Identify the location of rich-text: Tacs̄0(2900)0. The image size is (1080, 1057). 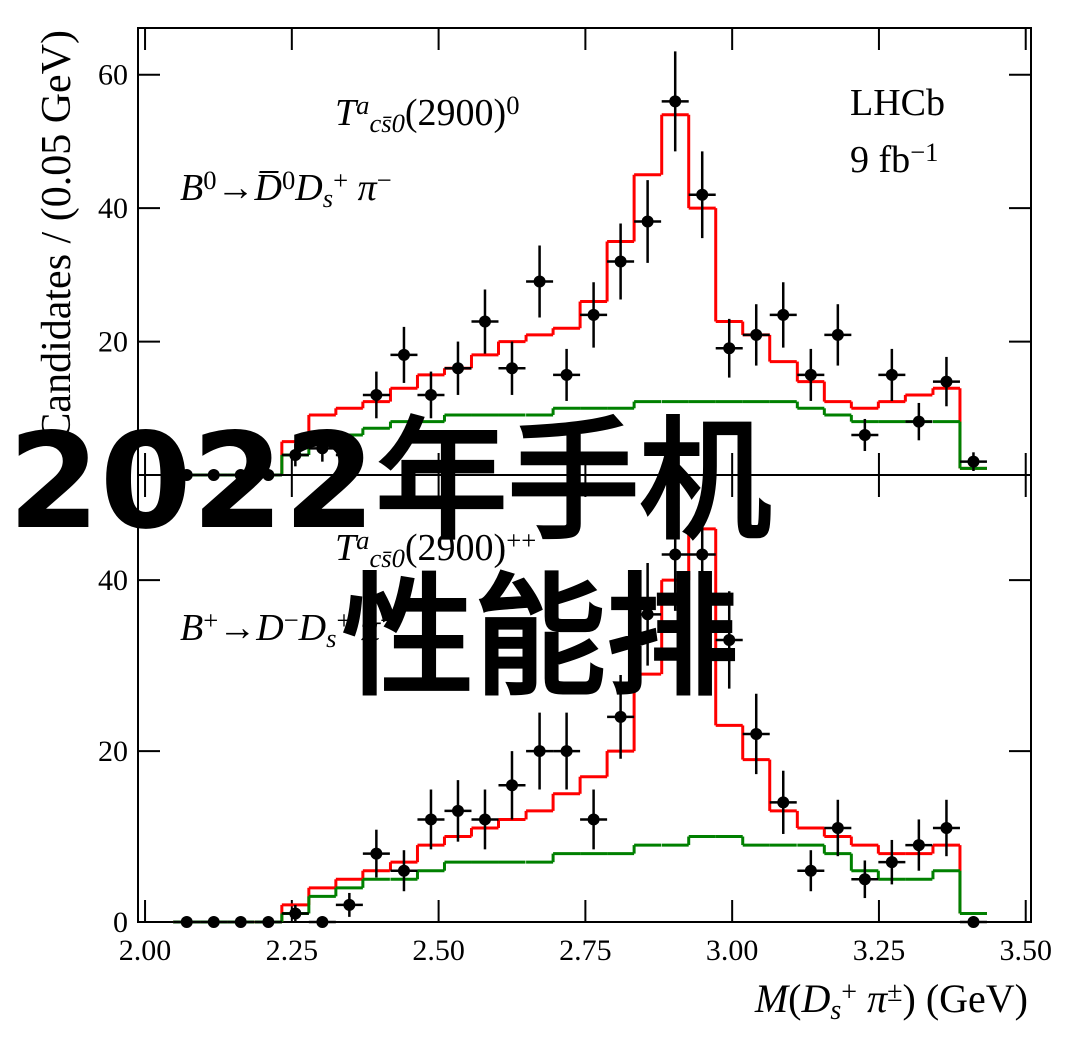
(427, 114).